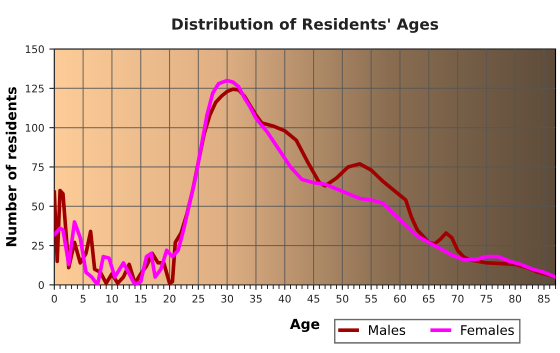 This screenshot has width=560, height=353. Describe the element at coordinates (544, 298) in the screenshot. I see `x-tick-label: 85` at that location.